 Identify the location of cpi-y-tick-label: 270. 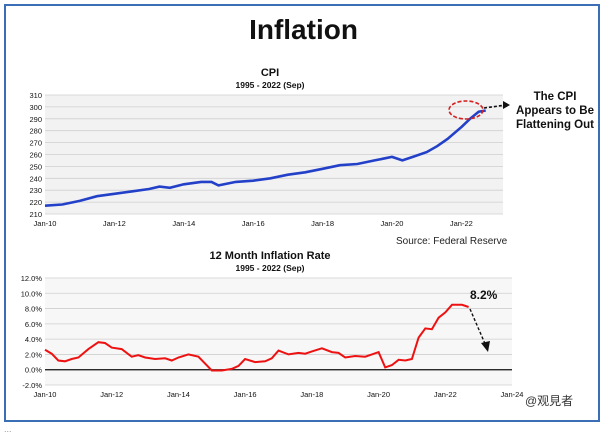
(35, 143).